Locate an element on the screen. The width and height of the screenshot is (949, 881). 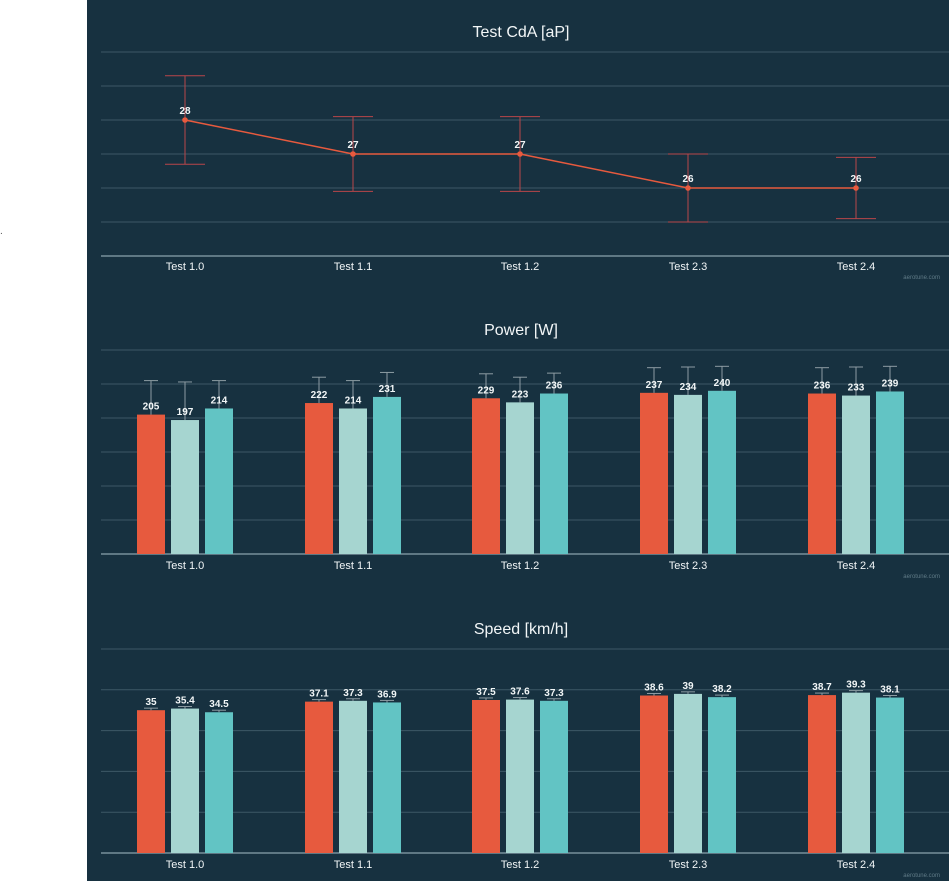
data-label: 35.4 is located at coordinates (185, 701).